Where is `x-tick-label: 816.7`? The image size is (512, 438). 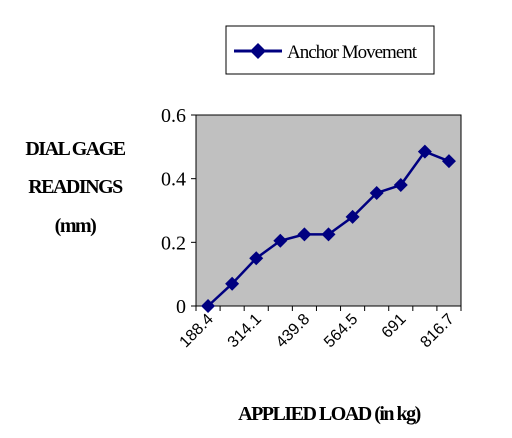 x-tick-label: 816.7 is located at coordinates (437, 331).